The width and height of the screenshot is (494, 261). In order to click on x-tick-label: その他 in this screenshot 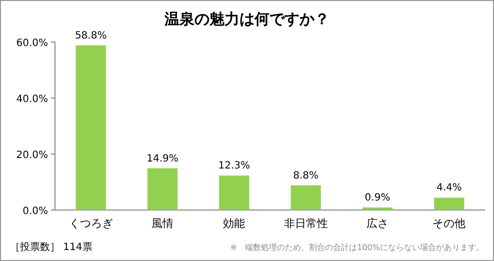, I will do `click(449, 223)`.